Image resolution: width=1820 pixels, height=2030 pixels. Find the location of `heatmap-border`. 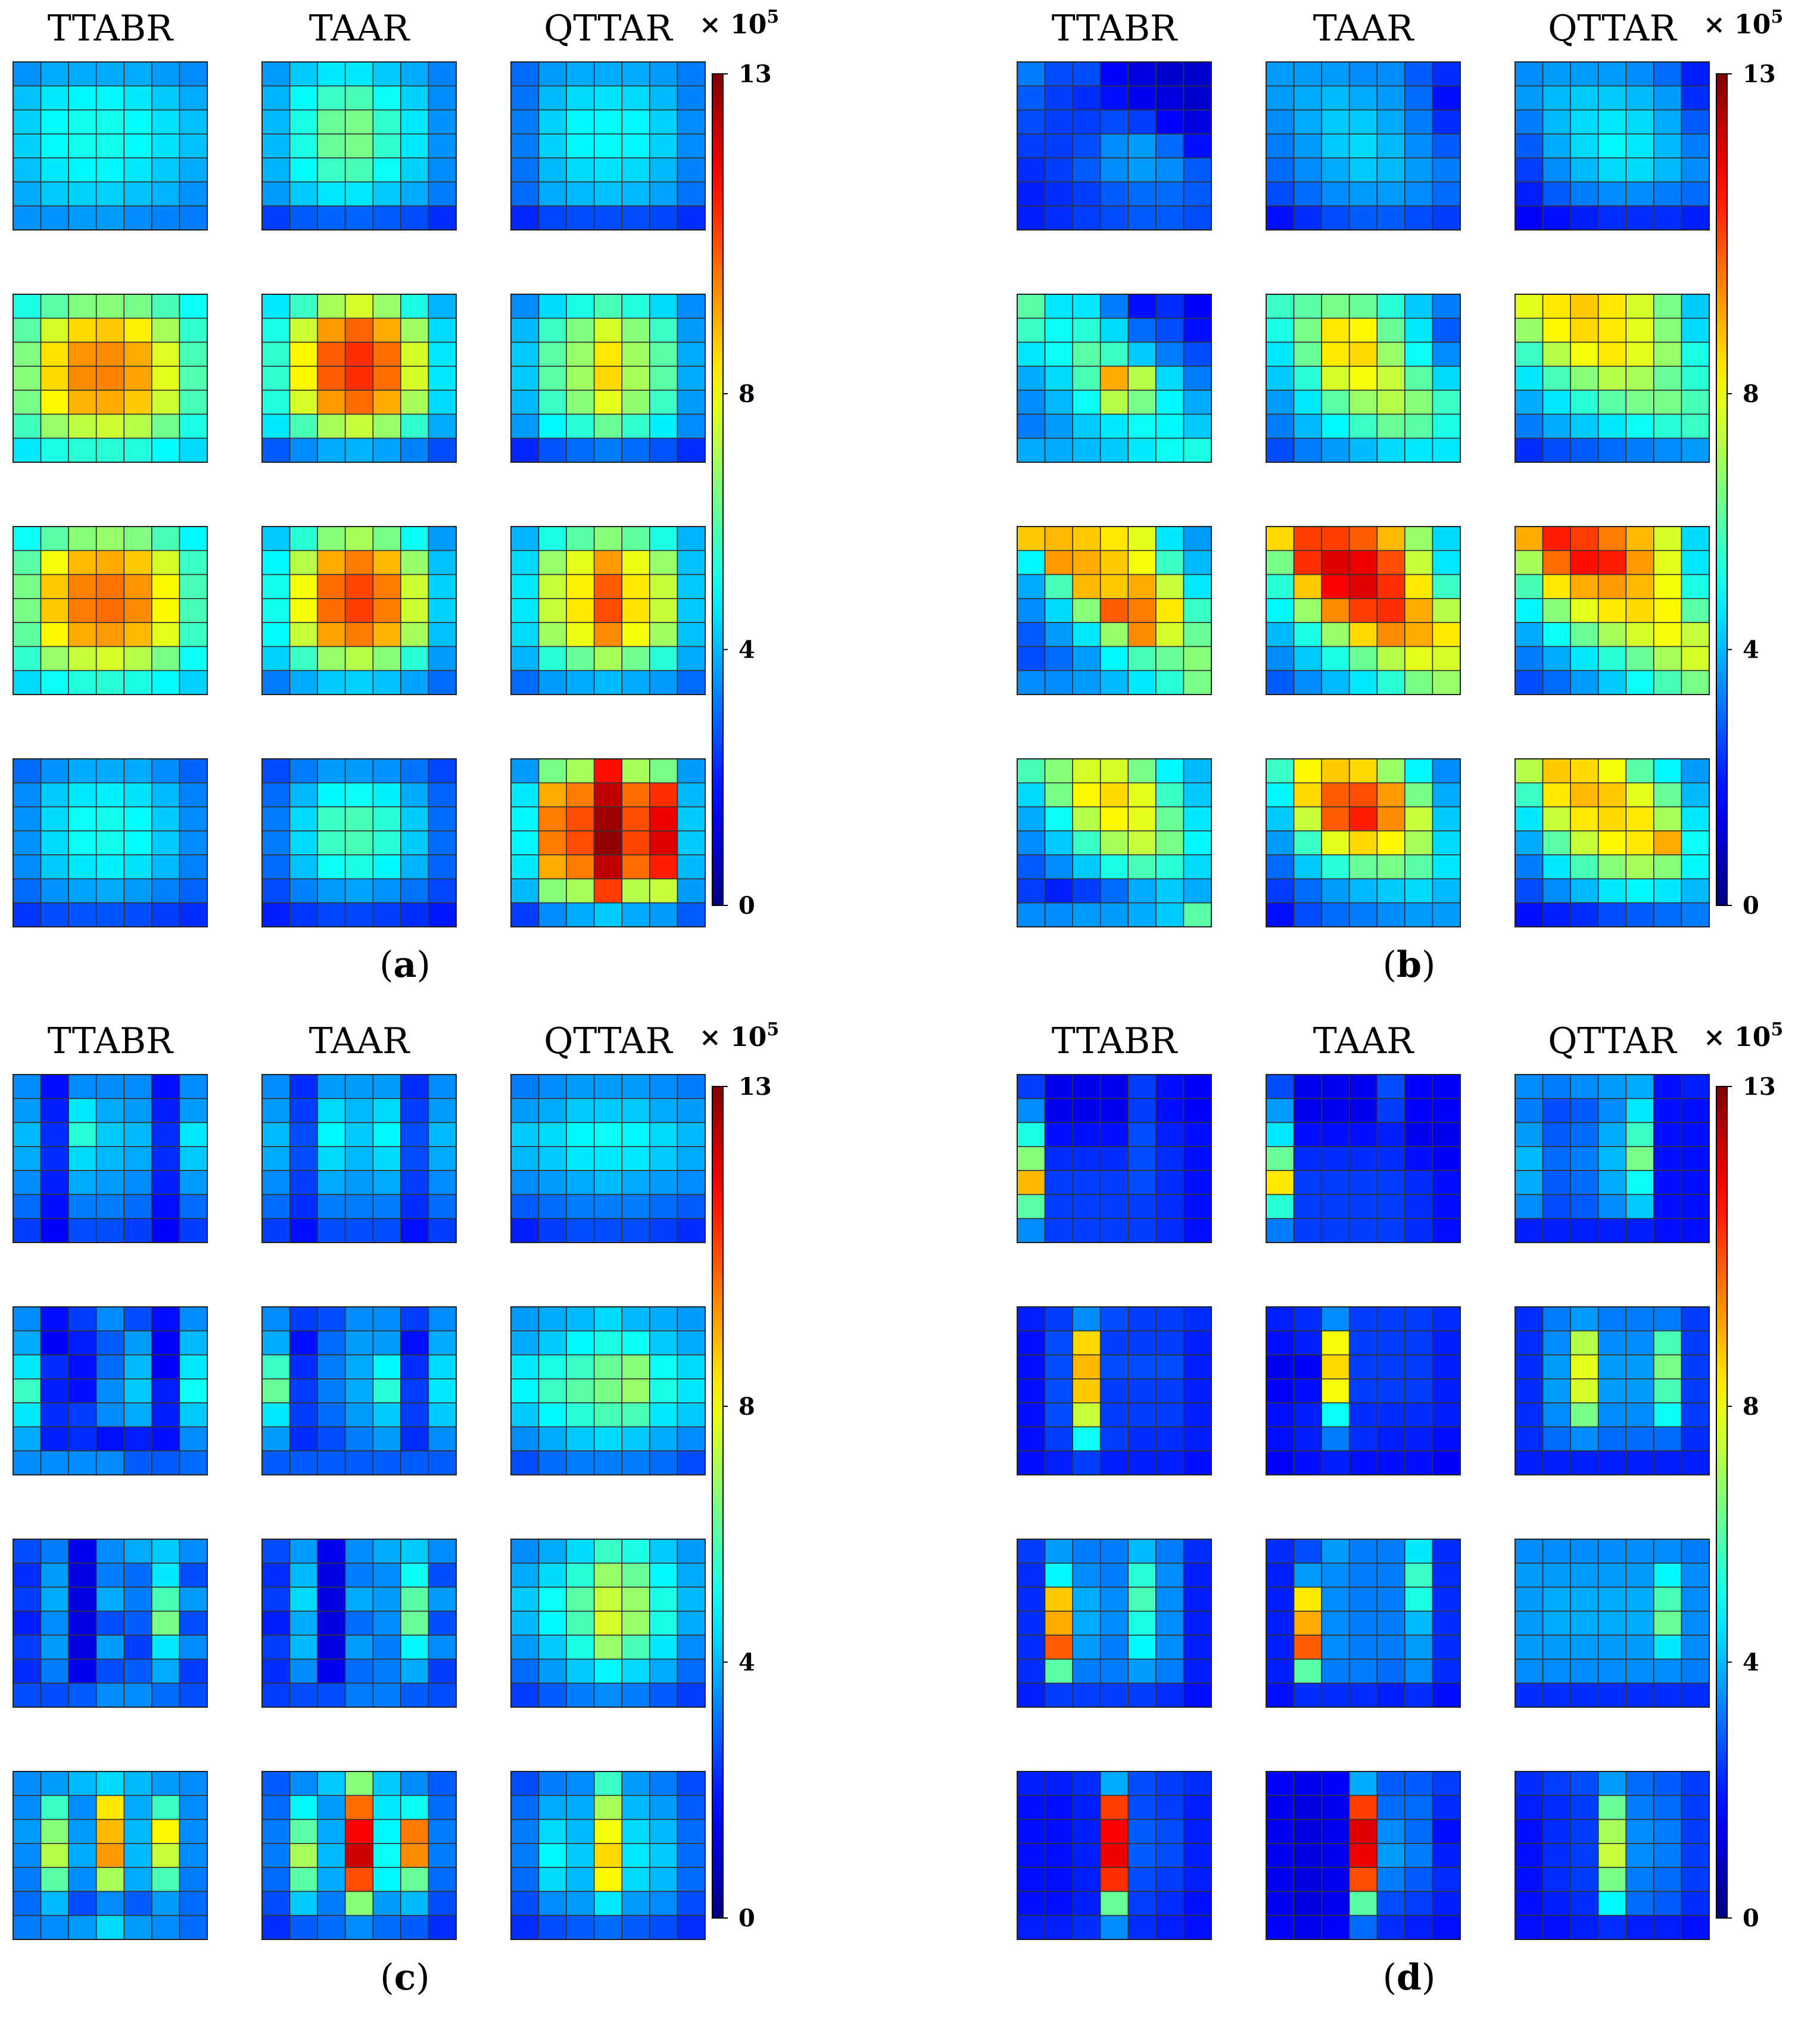

heatmap-border is located at coordinates (1612, 1158).